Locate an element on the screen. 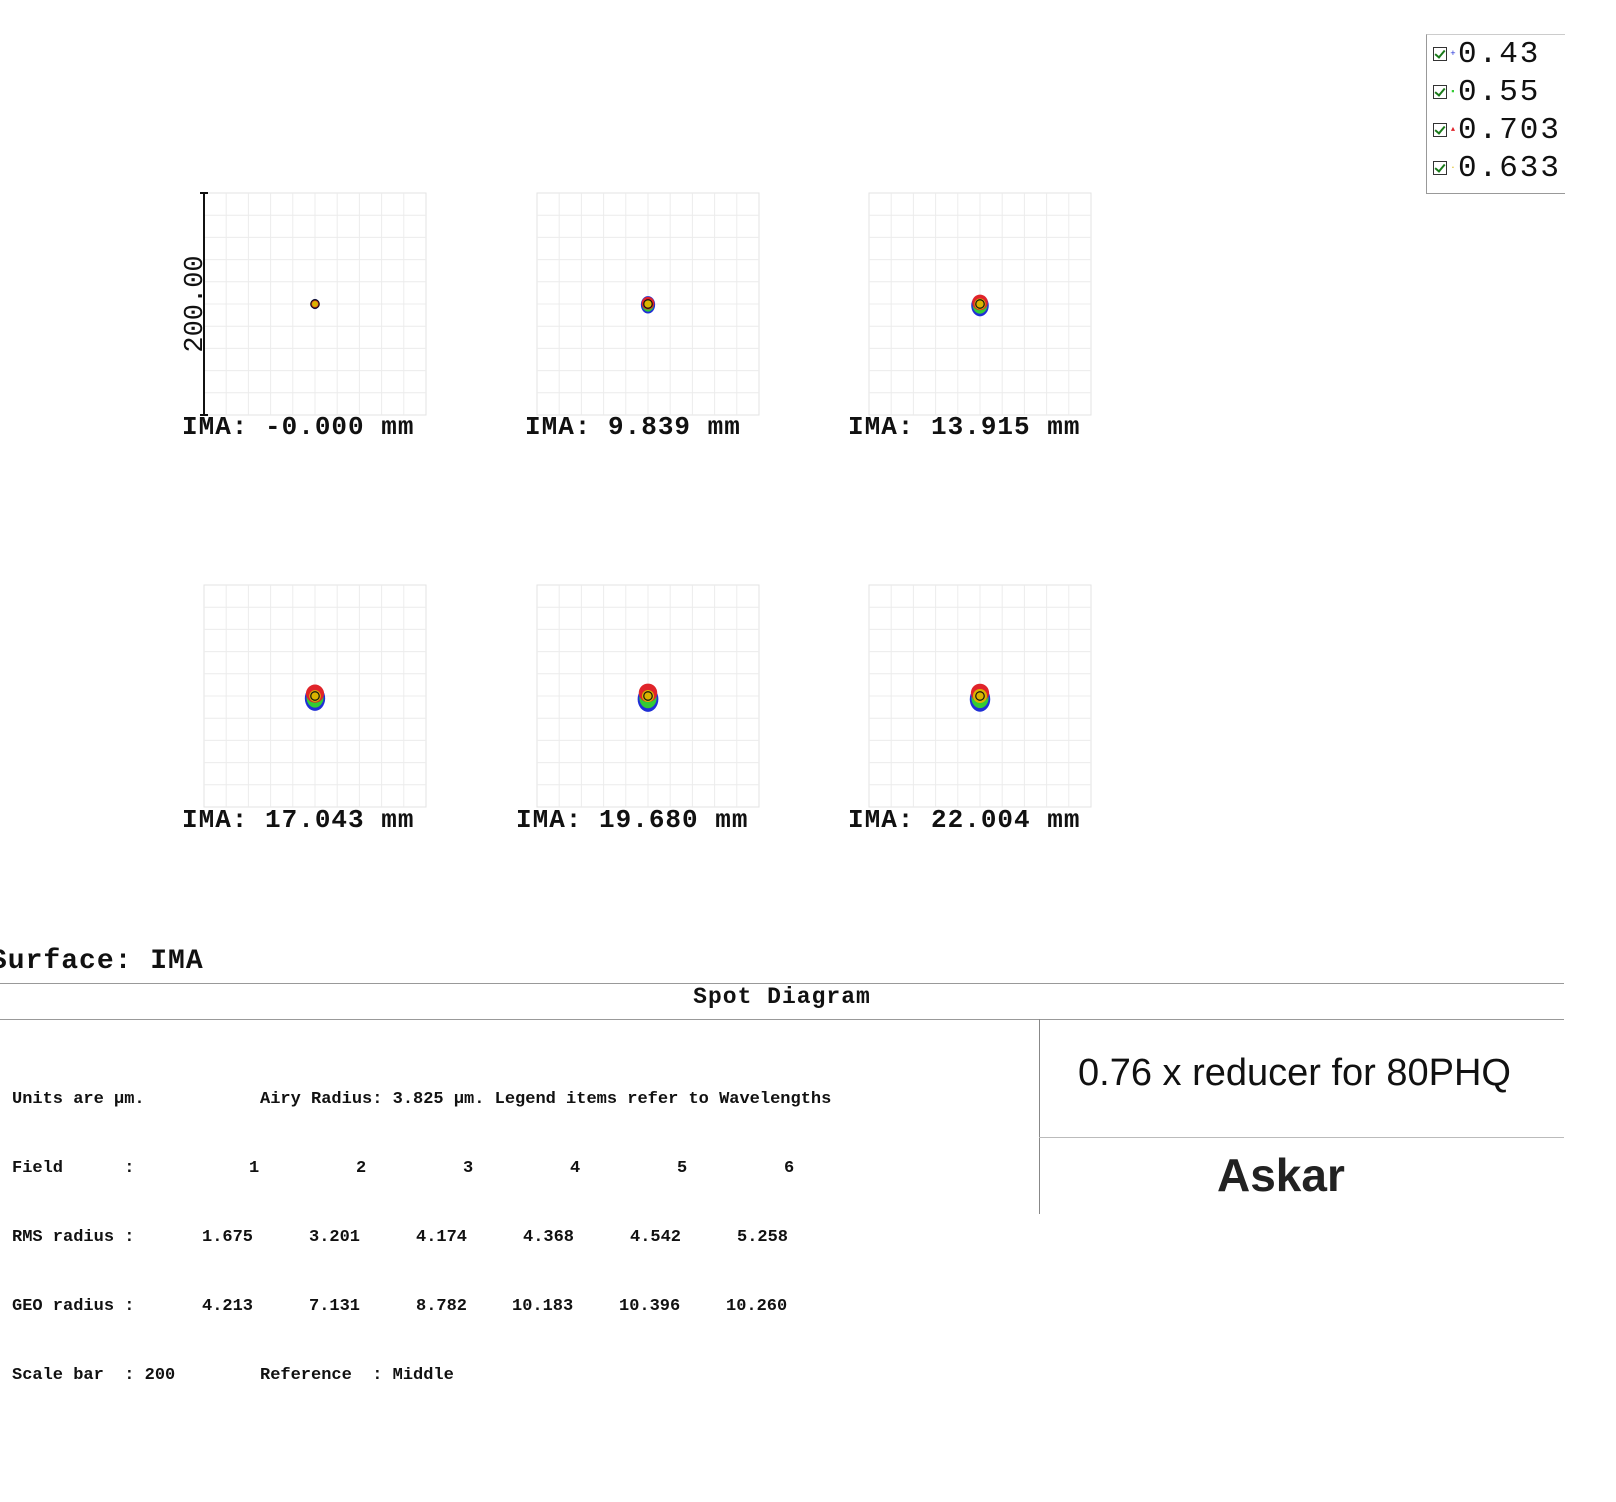 The height and width of the screenshot is (1502, 1616). units-text: Units are µm. is located at coordinates (78, 1099).